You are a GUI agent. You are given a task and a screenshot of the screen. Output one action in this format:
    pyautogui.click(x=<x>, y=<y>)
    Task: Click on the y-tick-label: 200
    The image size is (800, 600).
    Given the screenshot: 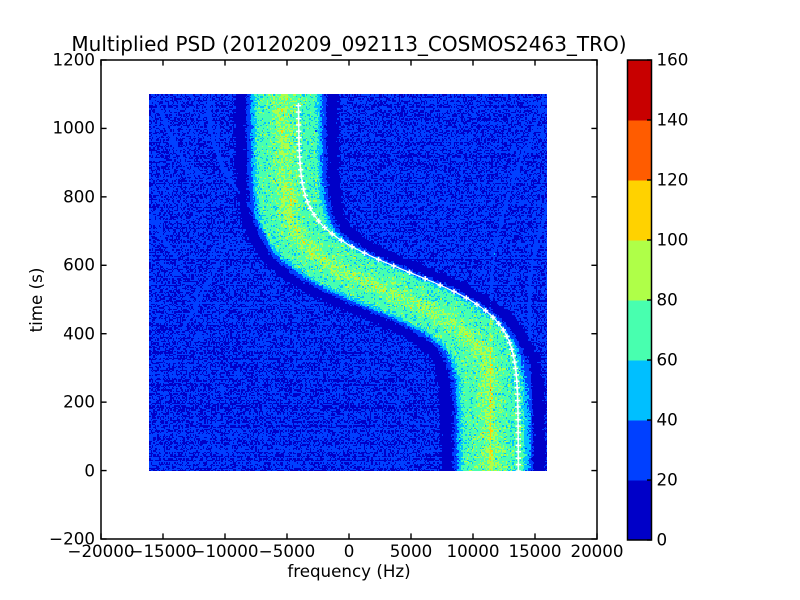 What is the action you would take?
    pyautogui.click(x=79, y=401)
    